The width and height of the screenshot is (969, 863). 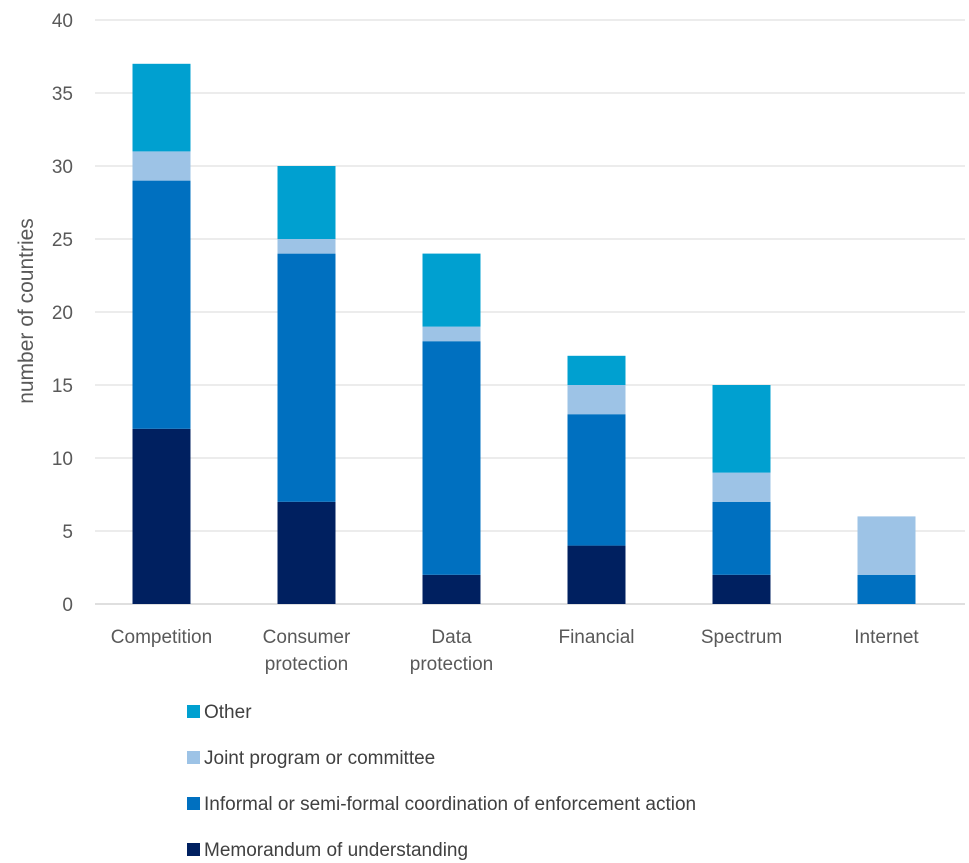 What do you see at coordinates (596, 400) in the screenshot?
I see `bar-financial-joint-program-or-committee` at bounding box center [596, 400].